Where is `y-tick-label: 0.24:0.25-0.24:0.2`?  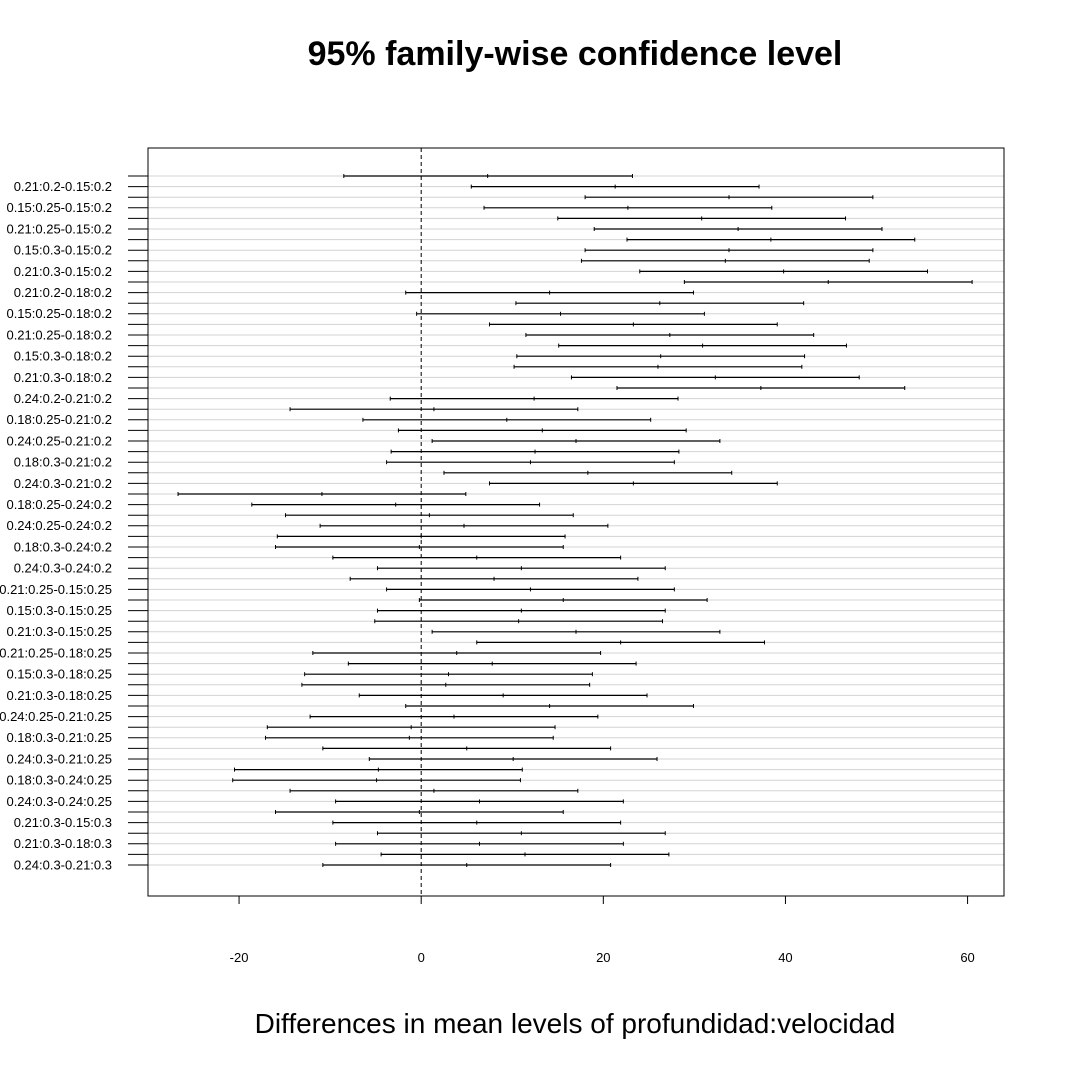 y-tick-label: 0.24:0.25-0.24:0.2 is located at coordinates (59, 525).